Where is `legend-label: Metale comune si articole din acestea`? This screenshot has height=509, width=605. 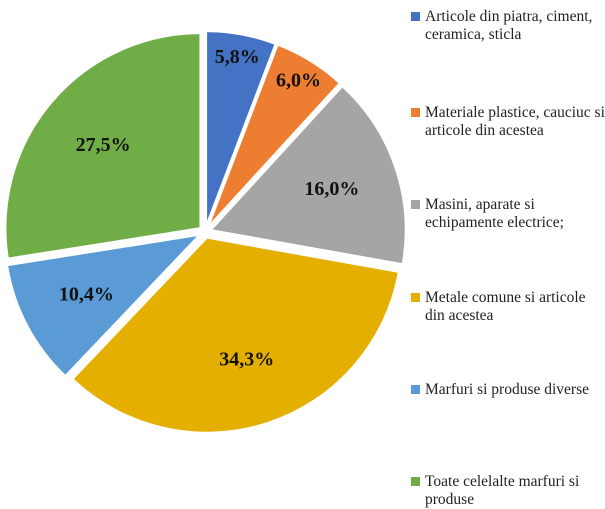 legend-label: Metale comune si articole din acestea is located at coordinates (505, 306).